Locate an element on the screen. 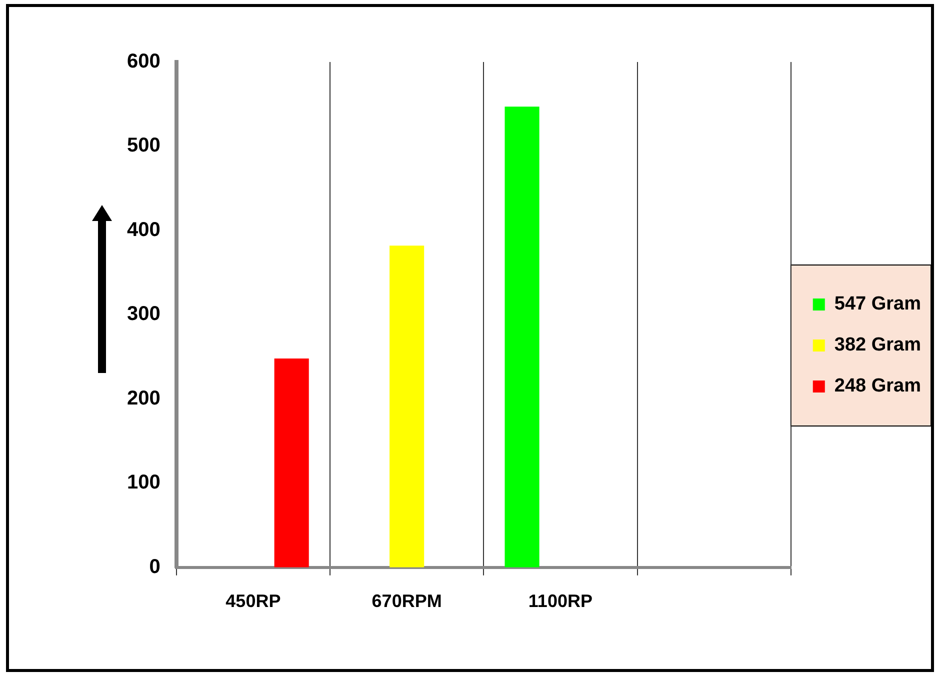 Image resolution: width=944 pixels, height=678 pixels. y-tick-label: 100 is located at coordinates (143, 483).